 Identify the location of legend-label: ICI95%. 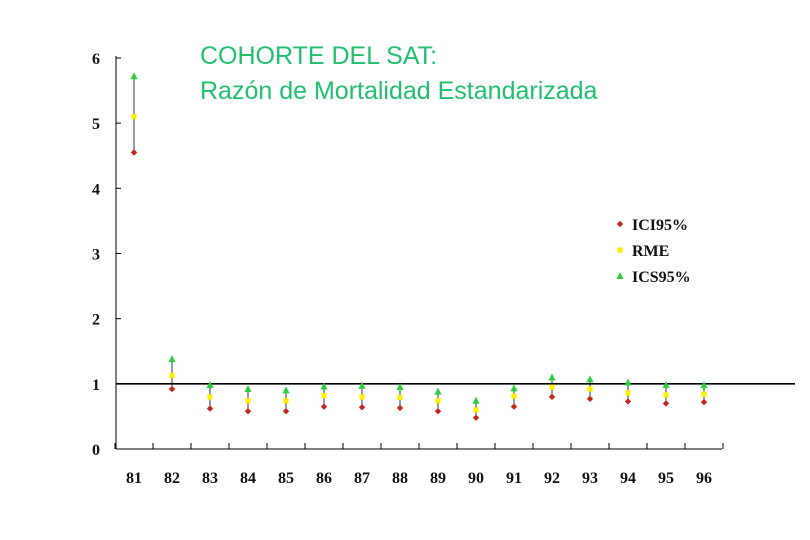
(660, 225).